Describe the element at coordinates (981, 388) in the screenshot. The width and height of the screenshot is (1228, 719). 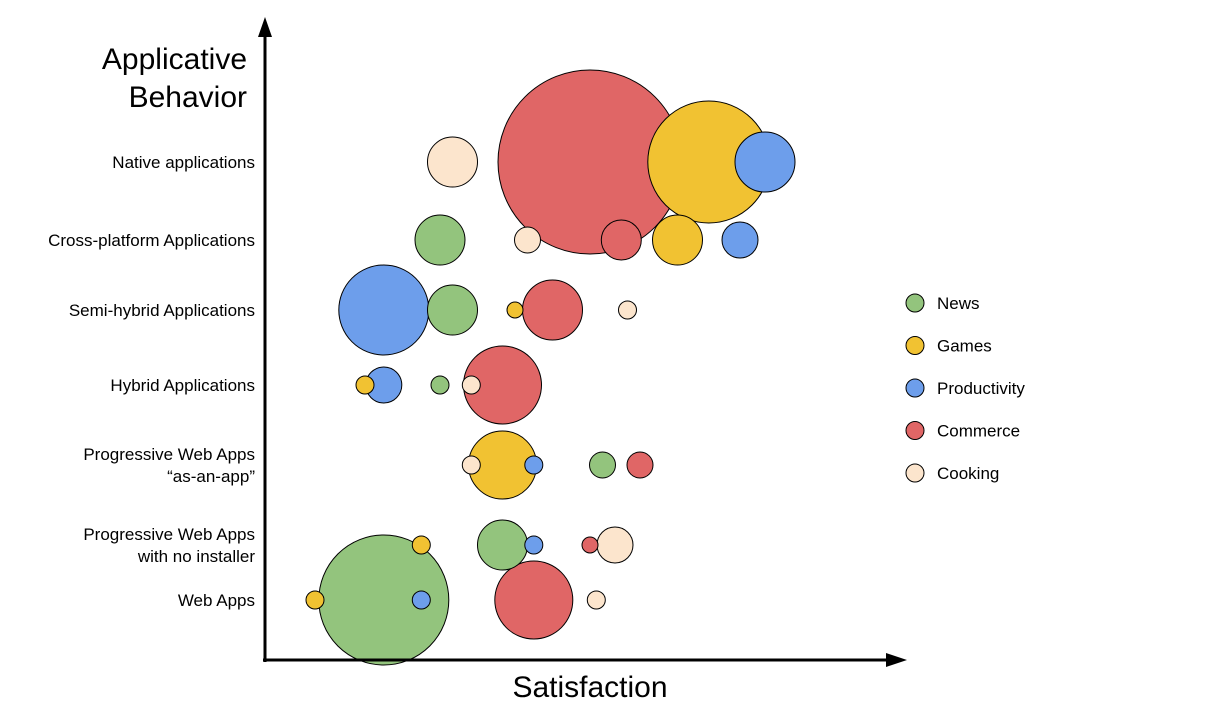
I see `legend-label-productivity: Productivity` at that location.